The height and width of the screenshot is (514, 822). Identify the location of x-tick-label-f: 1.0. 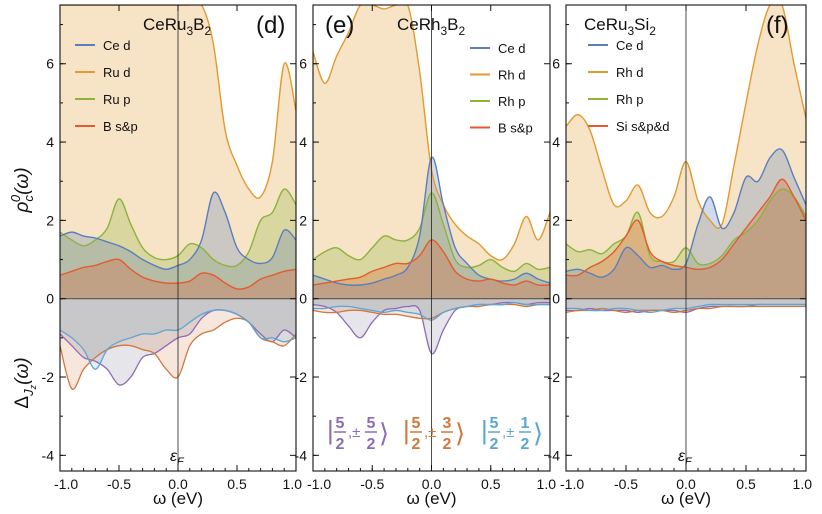
(803, 484).